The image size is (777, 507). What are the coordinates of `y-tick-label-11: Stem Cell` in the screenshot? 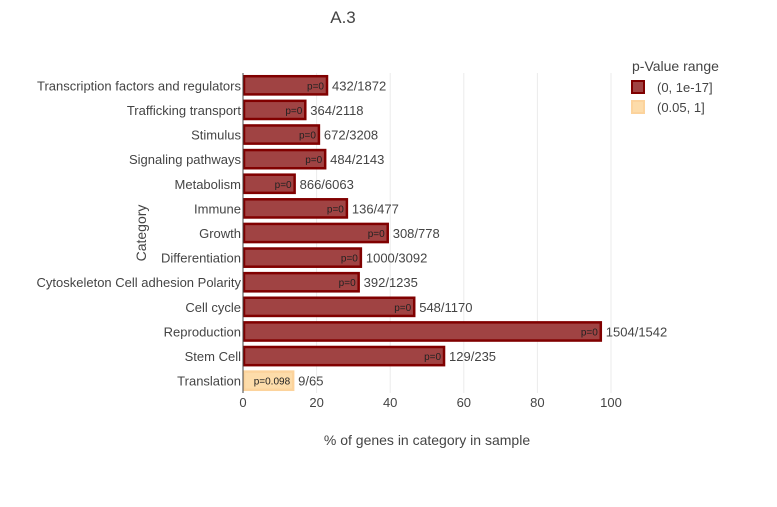 It's located at (213, 356).